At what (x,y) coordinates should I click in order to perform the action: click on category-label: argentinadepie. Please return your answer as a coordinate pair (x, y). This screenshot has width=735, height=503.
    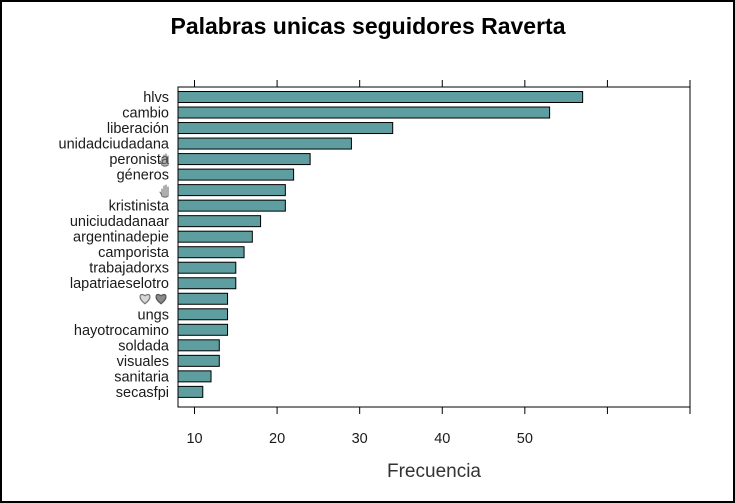
    Looking at the image, I should click on (121, 238).